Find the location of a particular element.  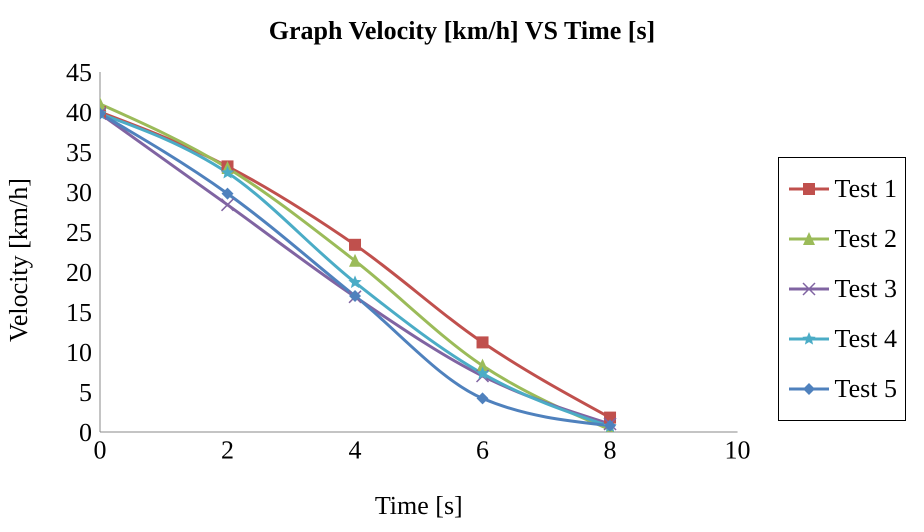

y-tick-label: 30 is located at coordinates (79, 193).